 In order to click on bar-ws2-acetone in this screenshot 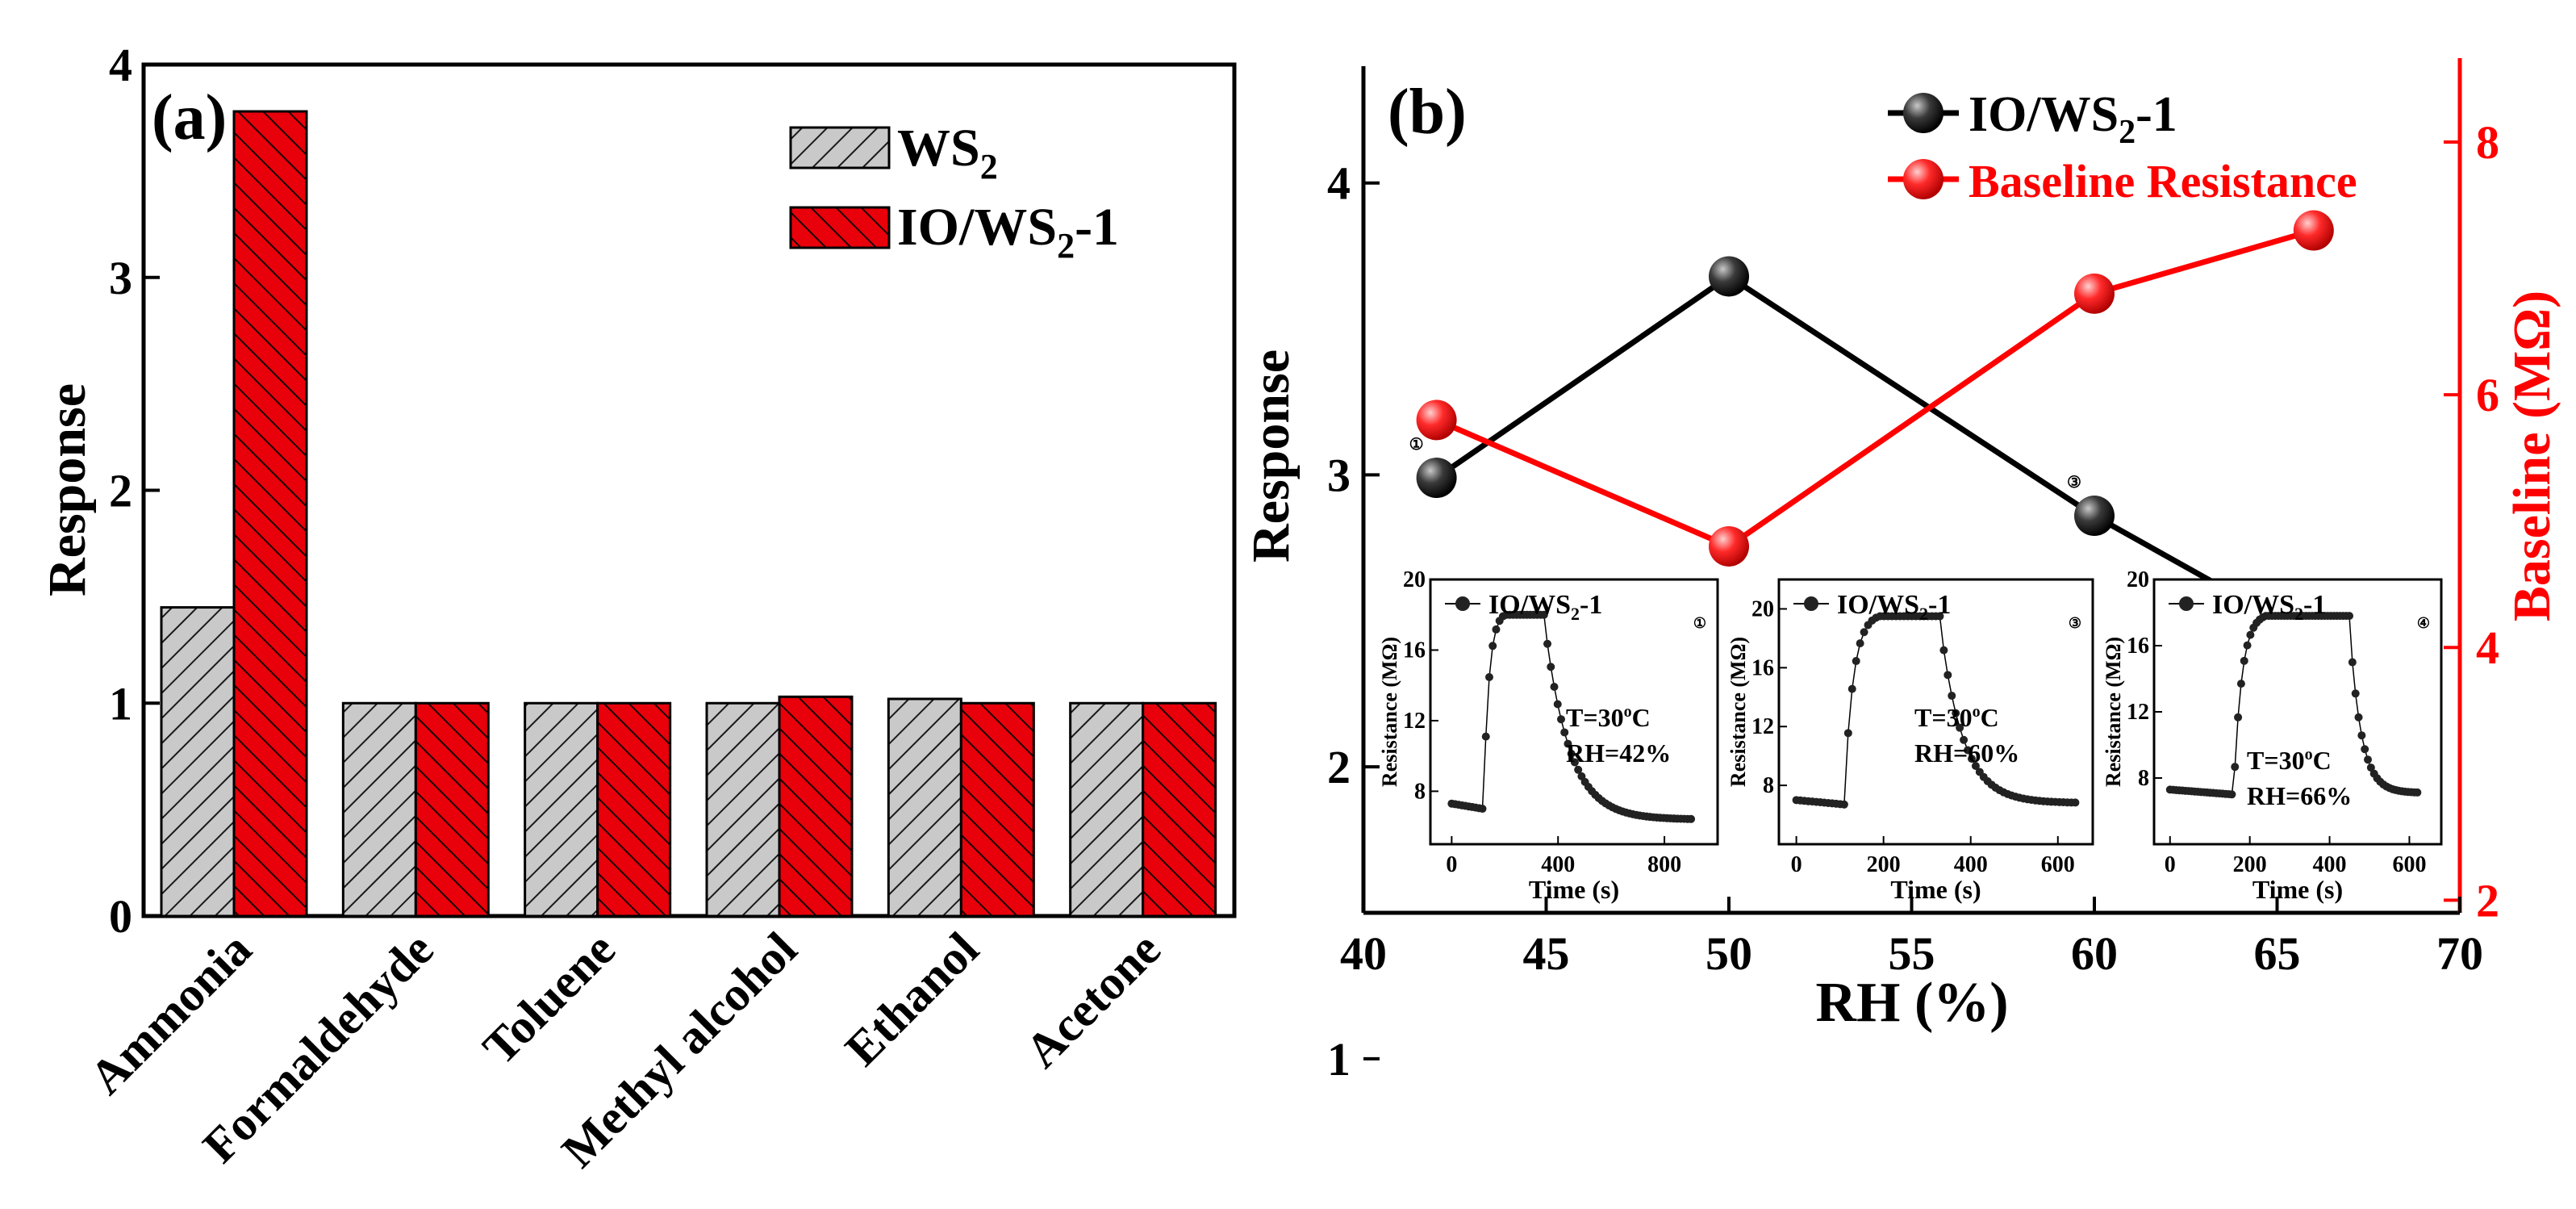, I will do `click(1107, 809)`.